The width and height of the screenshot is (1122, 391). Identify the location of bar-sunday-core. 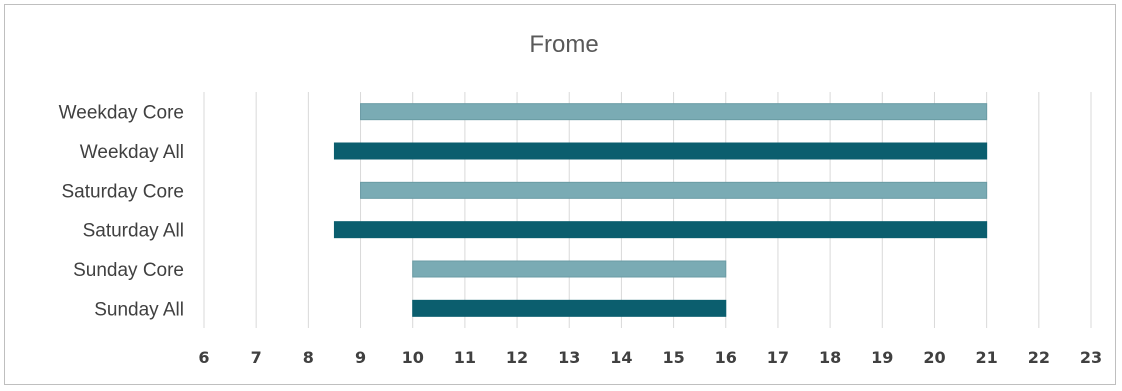
(569, 269).